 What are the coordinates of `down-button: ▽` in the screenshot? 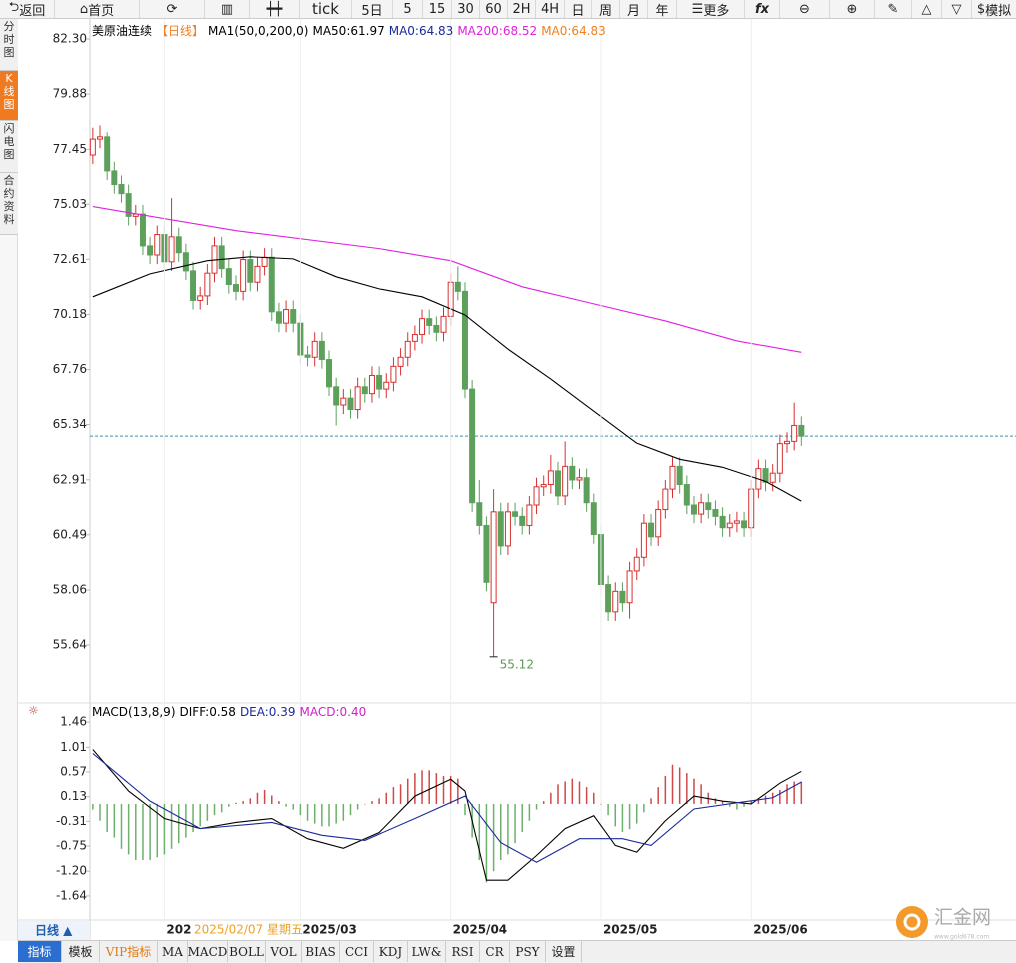 It's located at (957, 9).